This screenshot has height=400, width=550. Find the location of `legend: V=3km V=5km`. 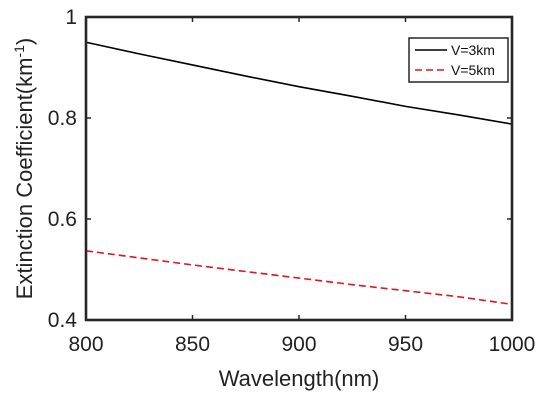

legend: V=3km V=5km is located at coordinates (458, 60).